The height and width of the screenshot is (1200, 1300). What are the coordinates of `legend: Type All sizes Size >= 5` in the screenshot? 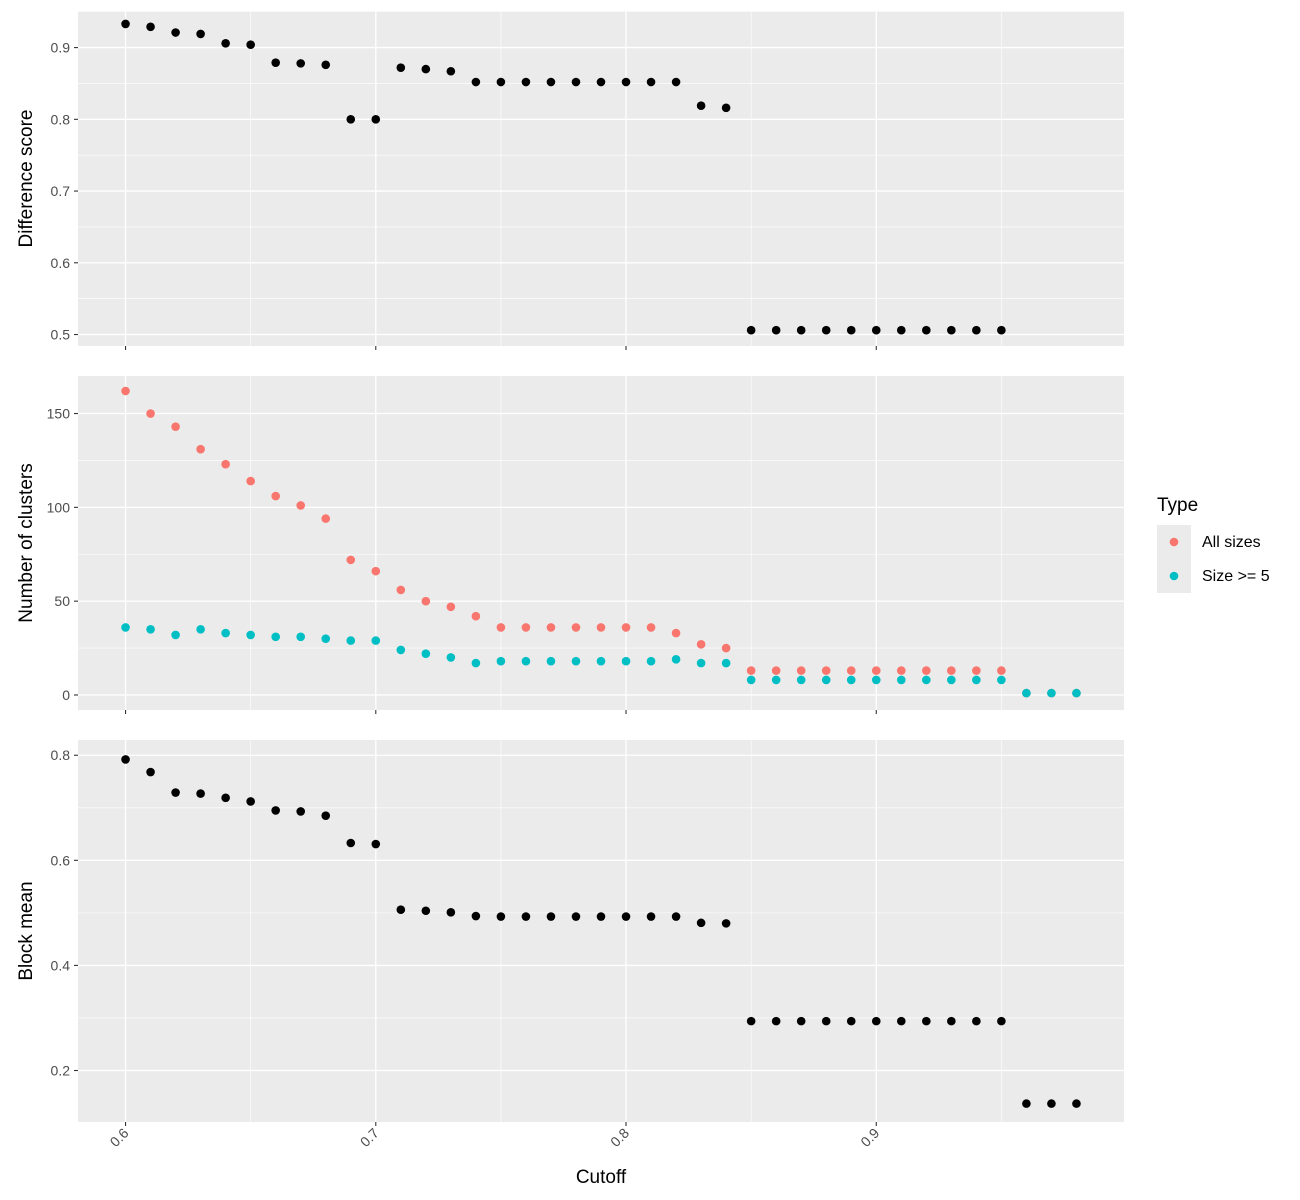 It's located at (1213, 544).